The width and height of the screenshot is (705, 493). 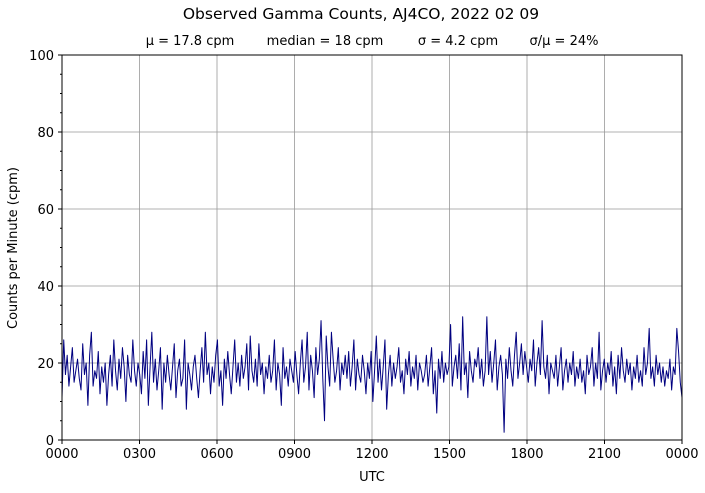 What do you see at coordinates (604, 454) in the screenshot?
I see `x-tick-label: 2100` at bounding box center [604, 454].